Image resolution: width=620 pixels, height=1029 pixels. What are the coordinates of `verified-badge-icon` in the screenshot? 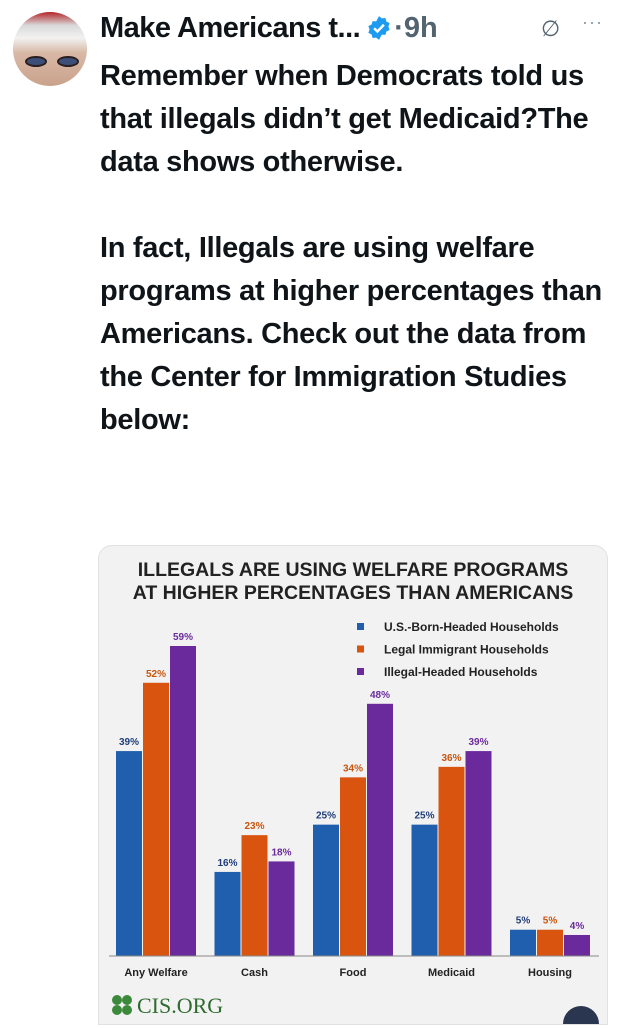 It's located at (379, 28).